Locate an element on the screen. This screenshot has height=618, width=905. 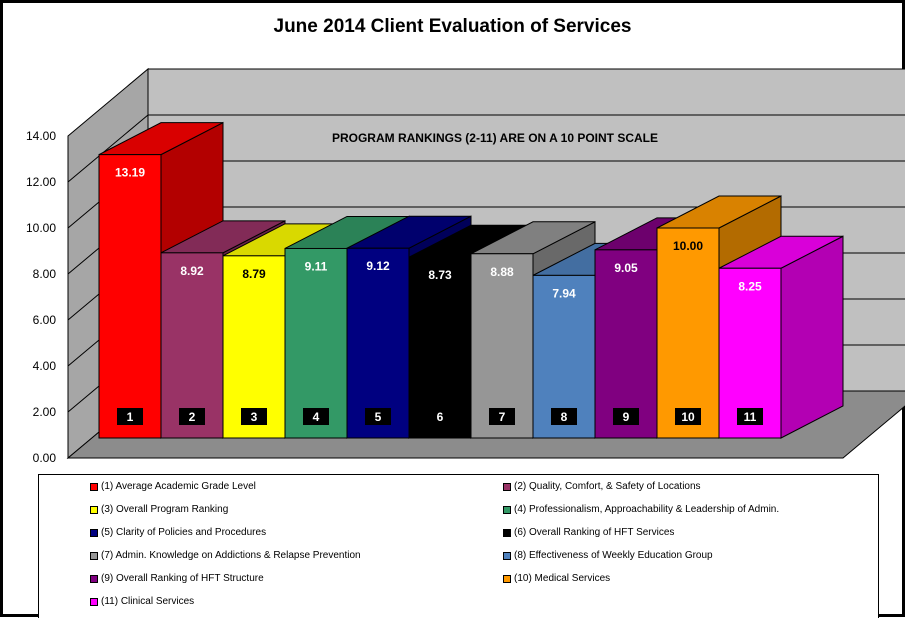
legend-entry: (3) Overall Program Ranking is located at coordinates (159, 509).